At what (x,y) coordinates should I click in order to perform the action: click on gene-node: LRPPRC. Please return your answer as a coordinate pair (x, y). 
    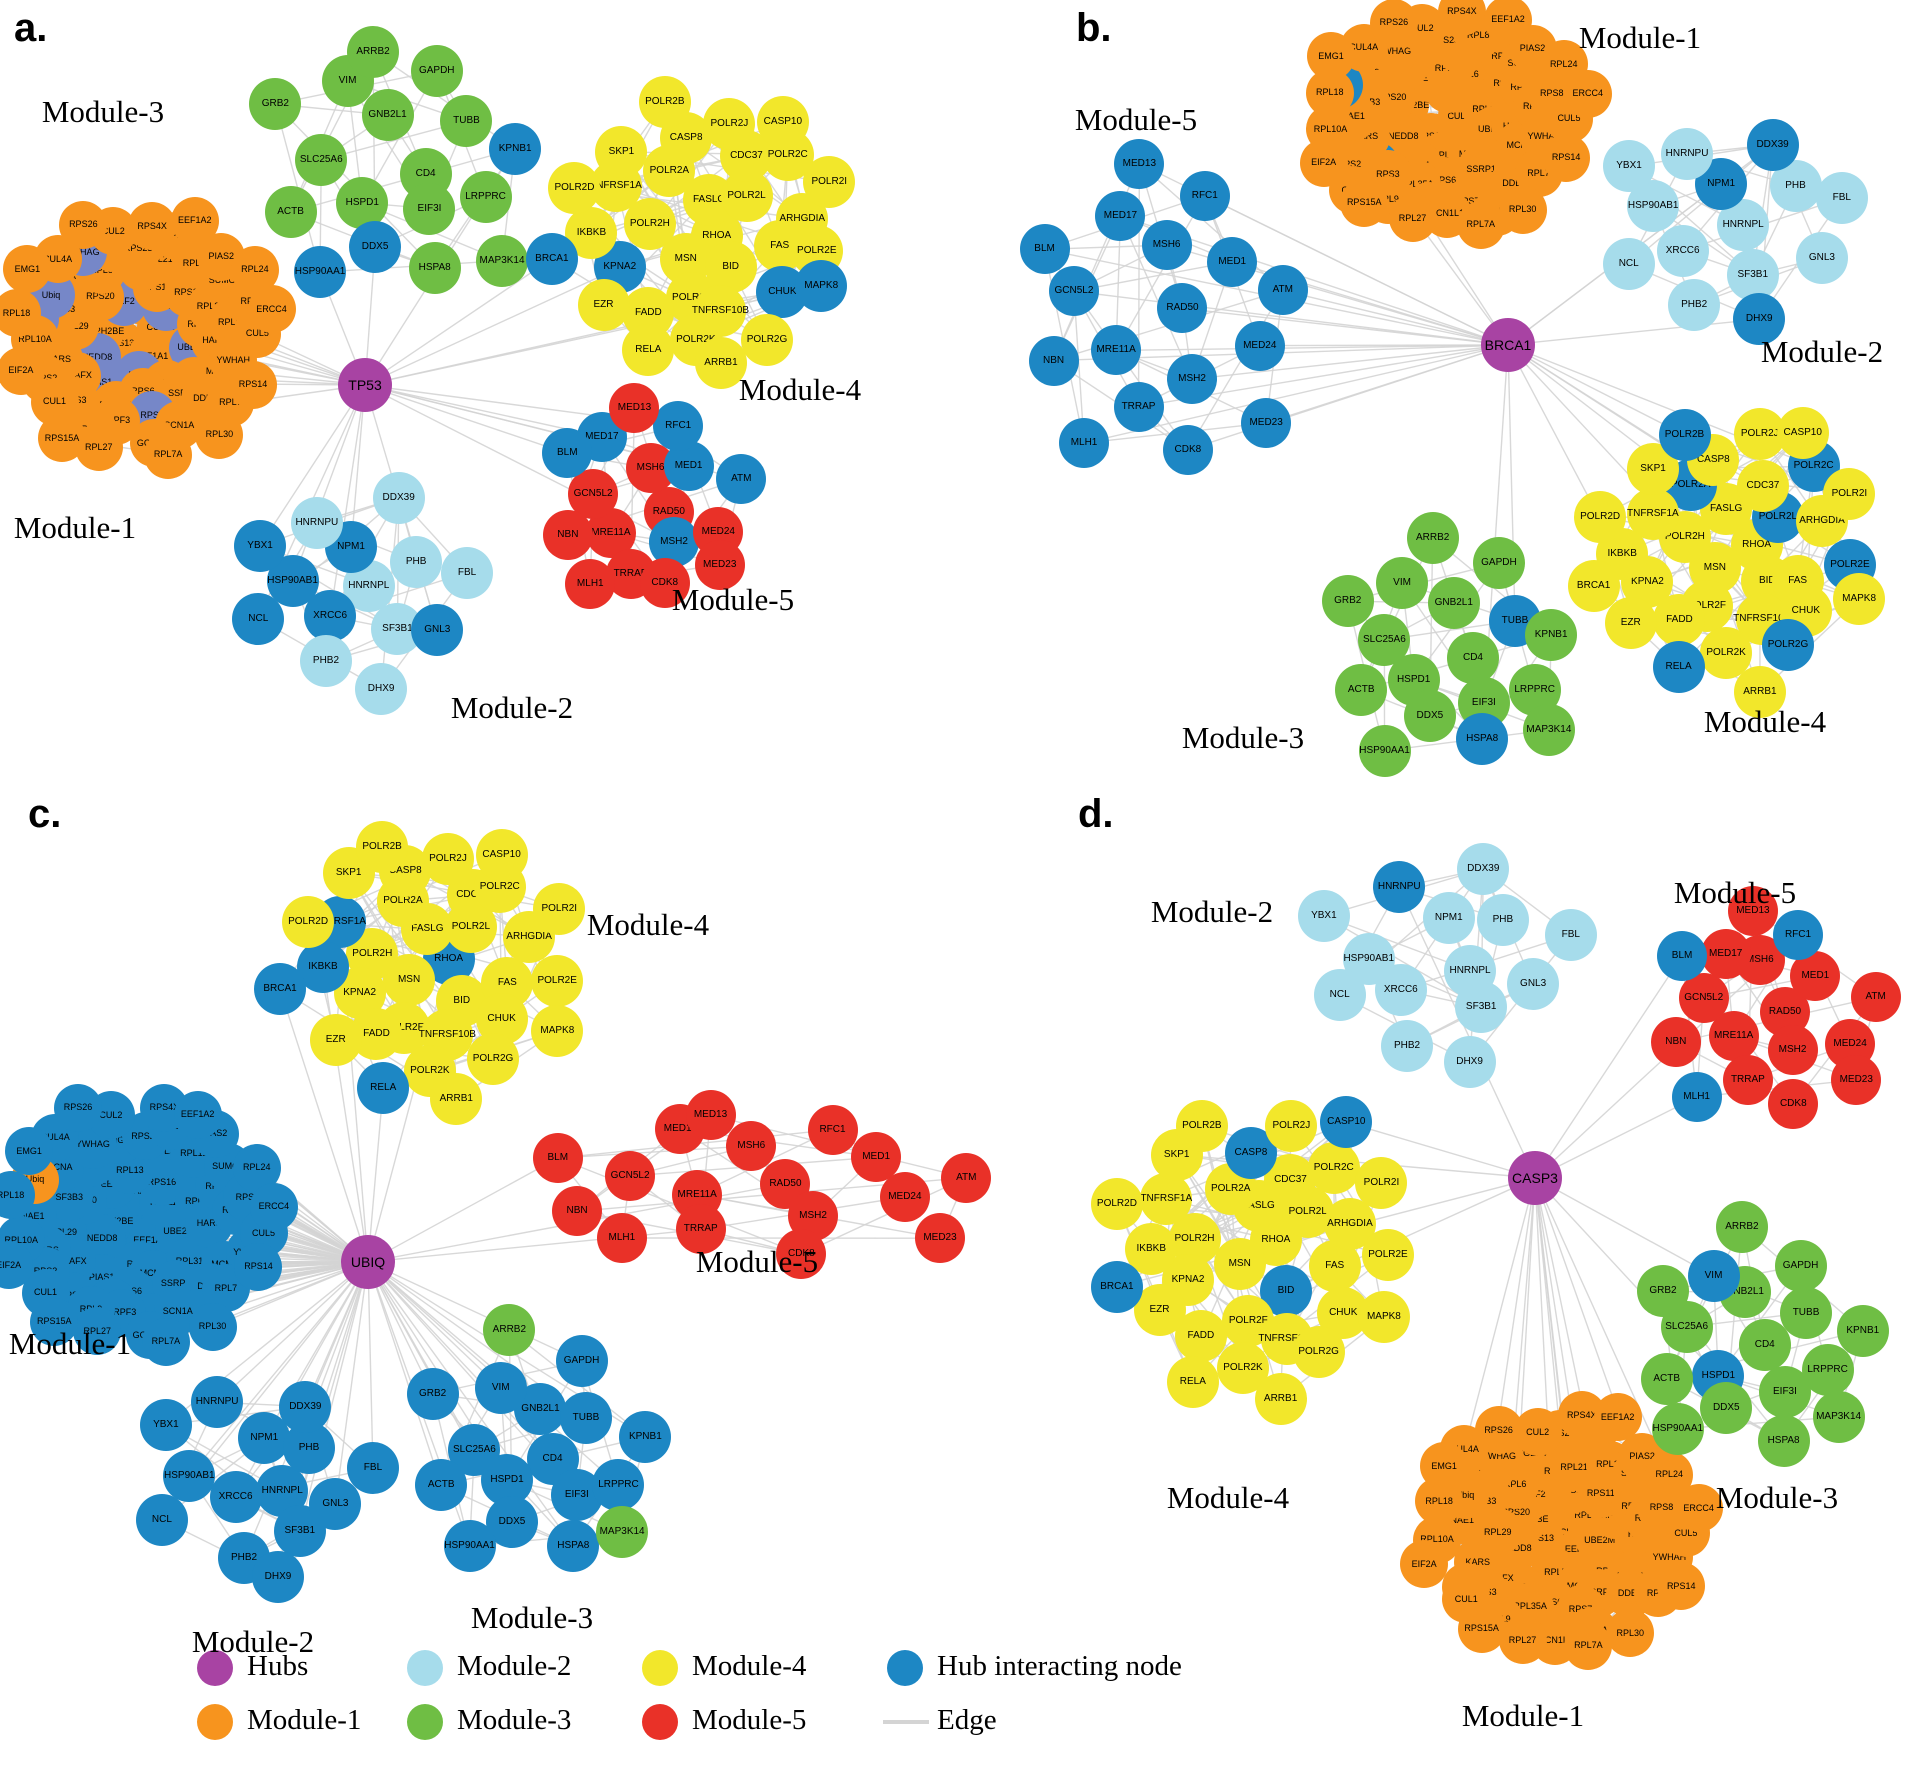
    Looking at the image, I should click on (485, 196).